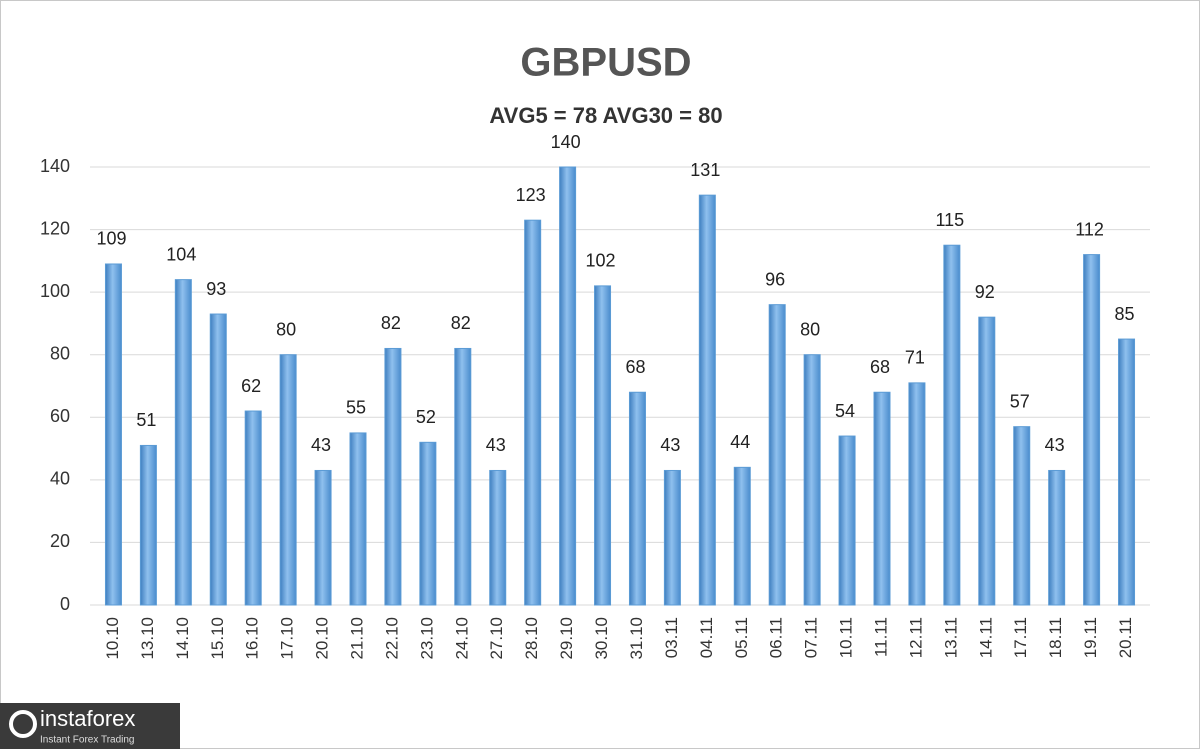 This screenshot has width=1200, height=749. What do you see at coordinates (60, 416) in the screenshot?
I see `y-tick-label: 60` at bounding box center [60, 416].